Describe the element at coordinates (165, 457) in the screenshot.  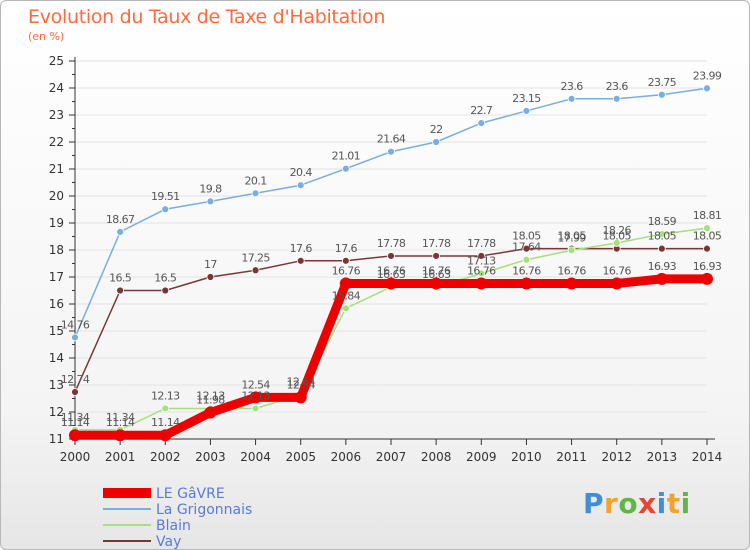
I see `x-tick-label: 2002` at that location.